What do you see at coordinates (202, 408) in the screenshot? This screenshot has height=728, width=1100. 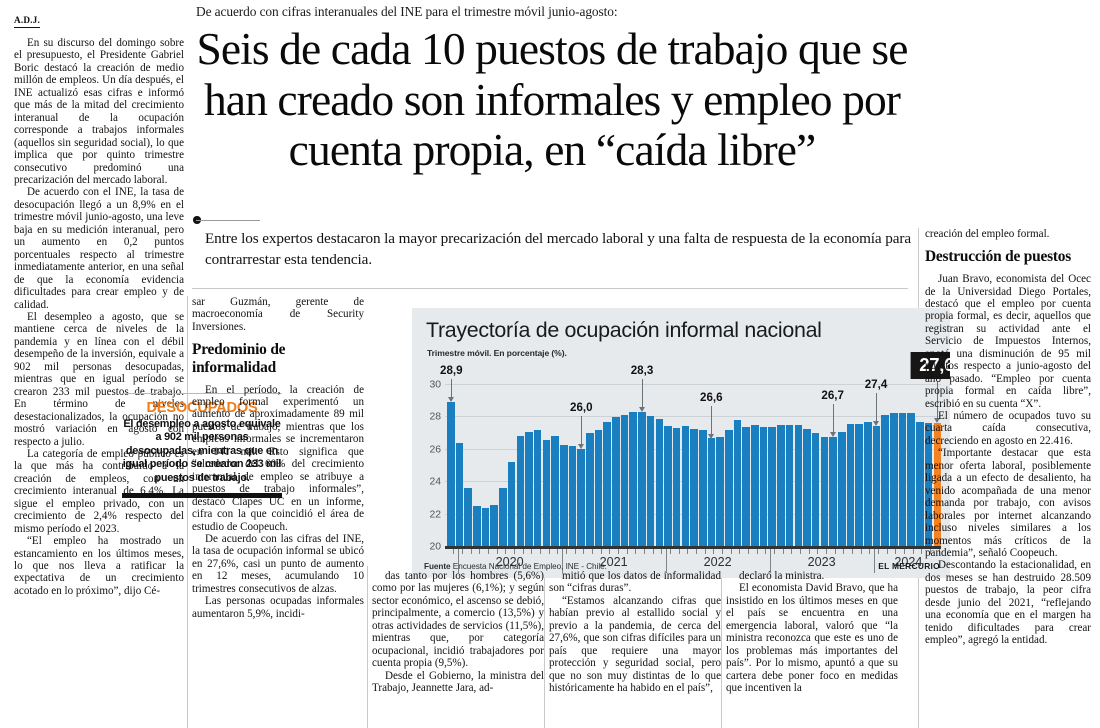 I see `pull-quote-kicker: DESOCUPADOS` at bounding box center [202, 408].